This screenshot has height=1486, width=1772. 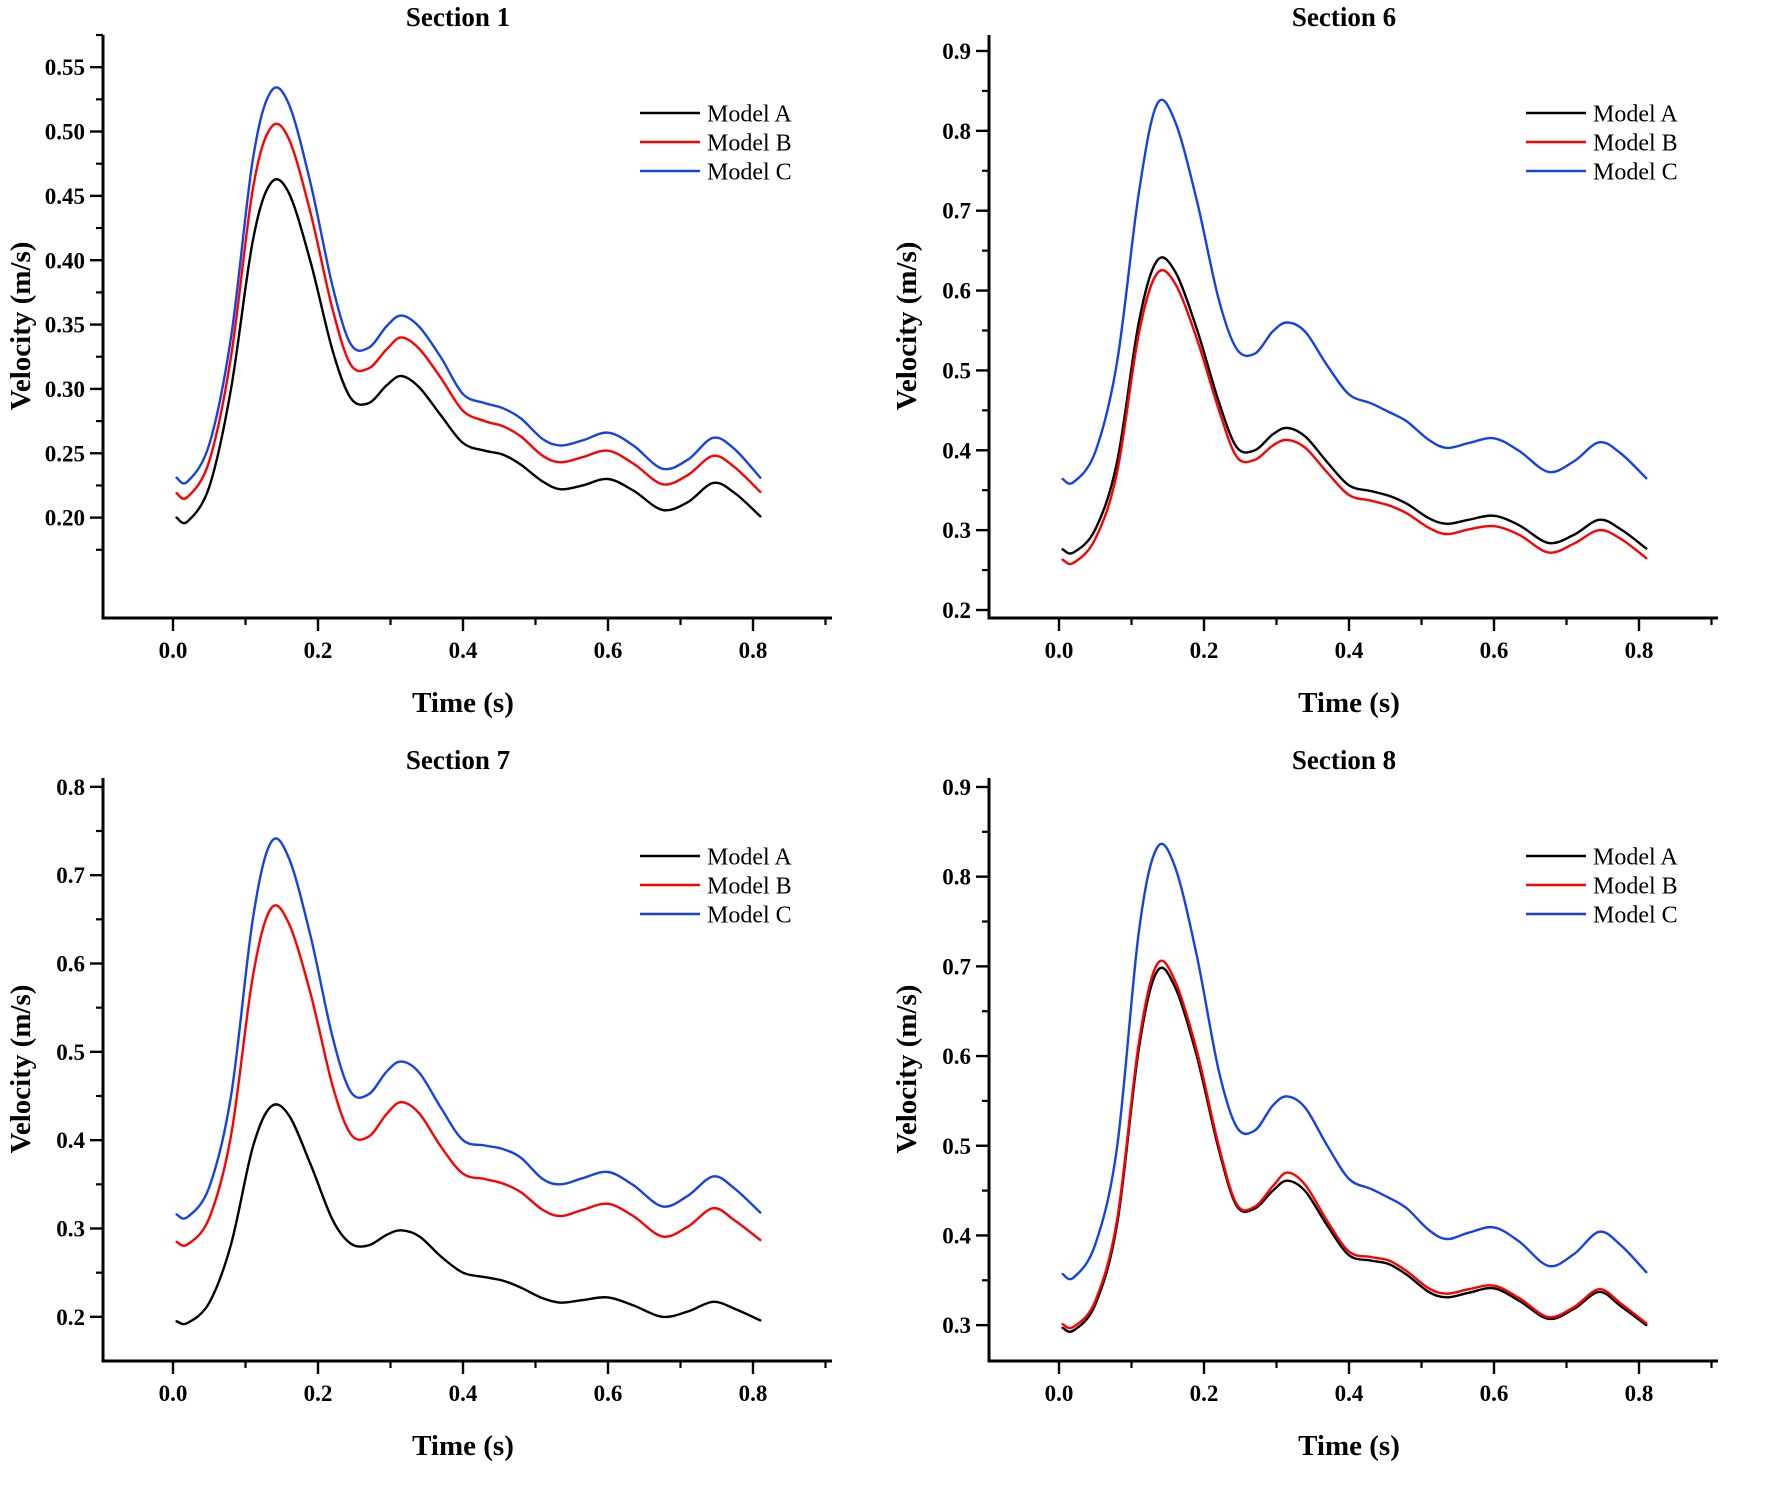 What do you see at coordinates (65, 389) in the screenshot?
I see `y-tick-label: 0.30` at bounding box center [65, 389].